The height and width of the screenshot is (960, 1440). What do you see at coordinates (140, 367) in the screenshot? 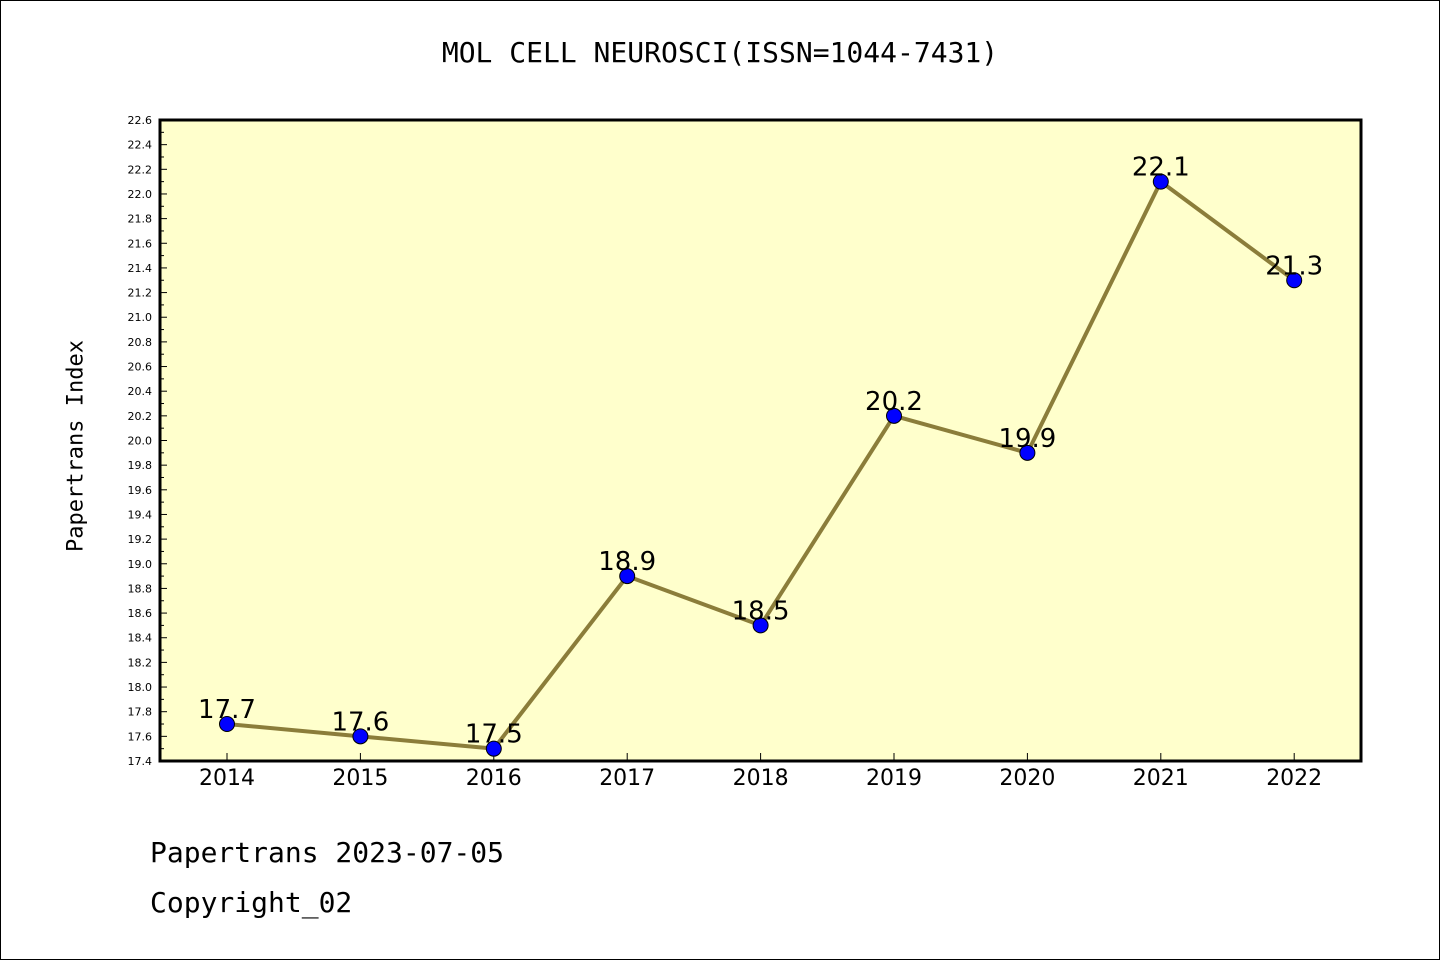
I see `y-tick-label: 20.6` at bounding box center [140, 367].